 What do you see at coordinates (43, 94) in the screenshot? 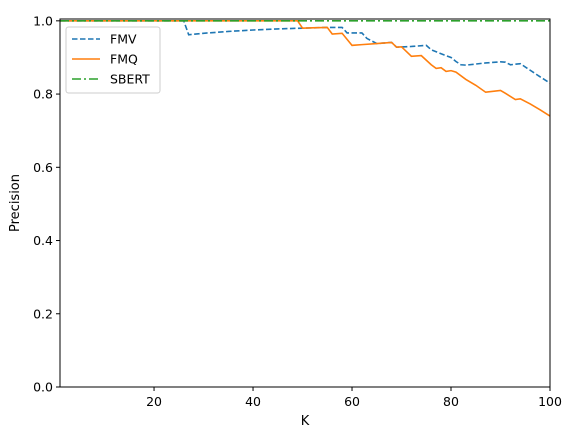
I see `y-tick-label: 0.8` at bounding box center [43, 94].